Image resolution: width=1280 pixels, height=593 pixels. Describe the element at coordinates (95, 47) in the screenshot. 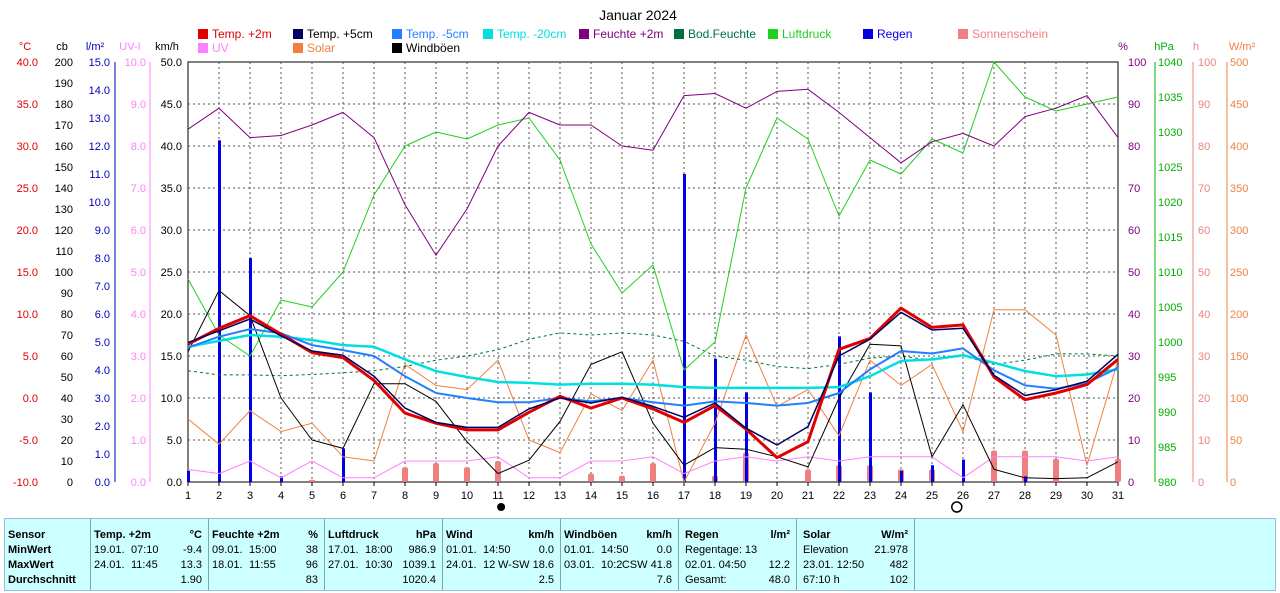

I see `axis-unit-rain: l/m²` at that location.